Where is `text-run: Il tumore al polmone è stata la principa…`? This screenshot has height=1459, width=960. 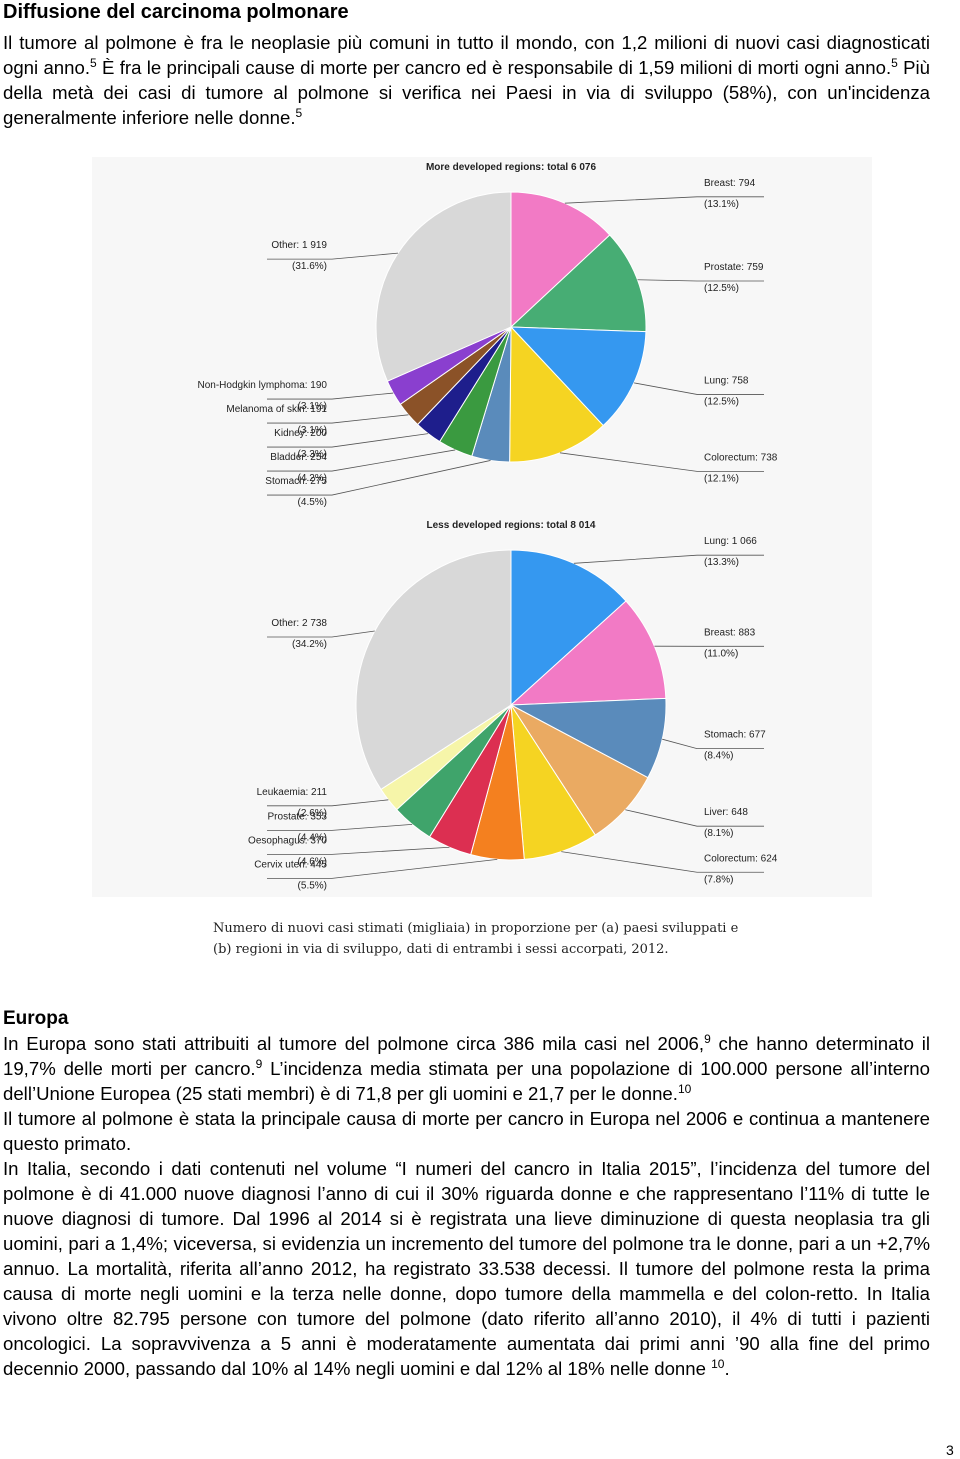 text-run: Il tumore al polmone è stata la principa… is located at coordinates (466, 1131).